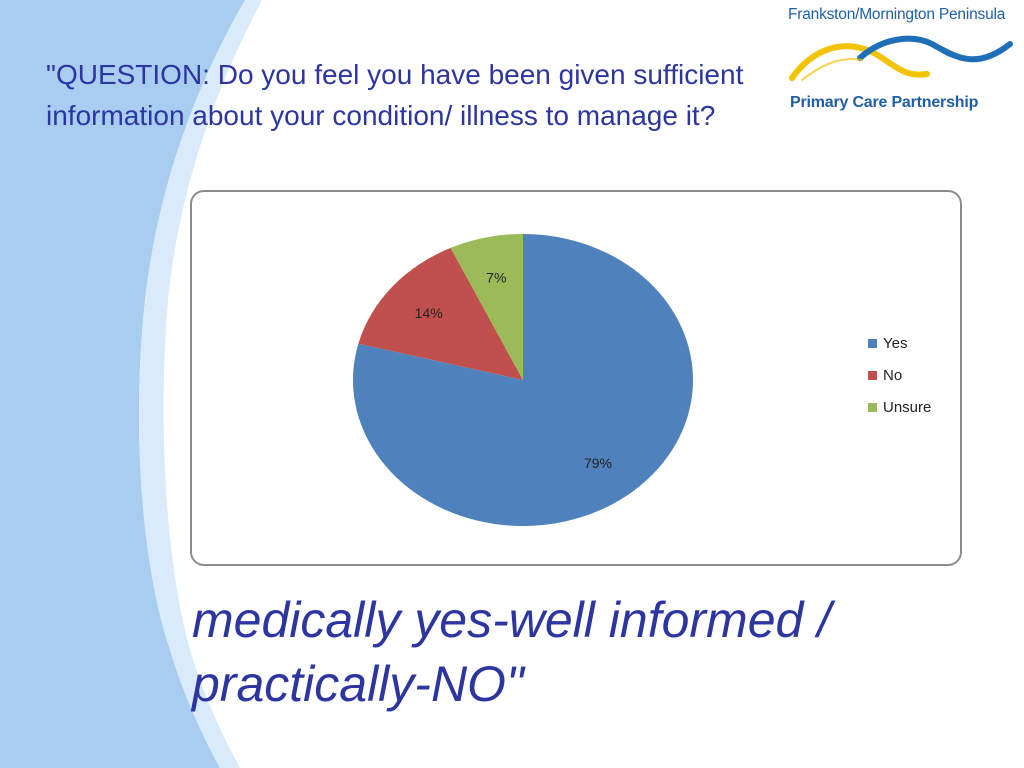 The height and width of the screenshot is (768, 1024). What do you see at coordinates (598, 463) in the screenshot?
I see `data-label-yes: 79%` at bounding box center [598, 463].